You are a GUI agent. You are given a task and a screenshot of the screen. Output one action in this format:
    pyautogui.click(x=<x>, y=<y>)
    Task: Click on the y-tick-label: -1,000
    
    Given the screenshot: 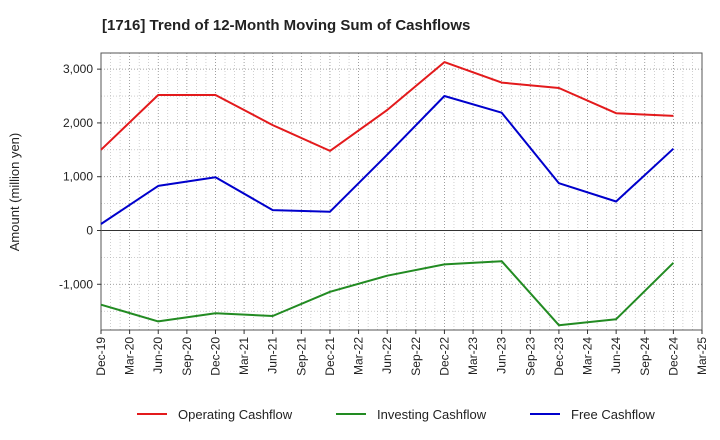 What is the action you would take?
    pyautogui.click(x=76, y=284)
    